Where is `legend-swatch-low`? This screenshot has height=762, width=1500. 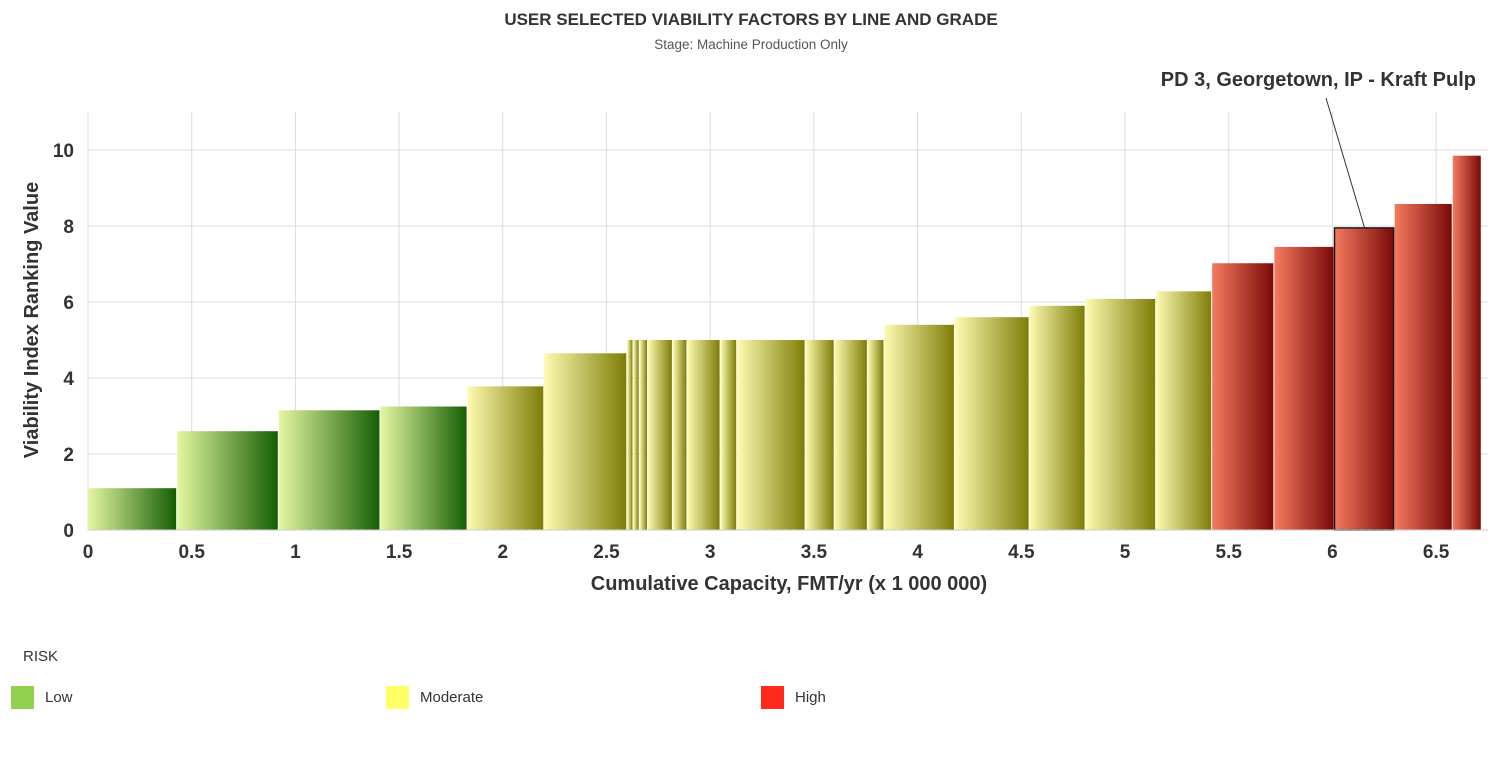 legend-swatch-low is located at coordinates (22, 697).